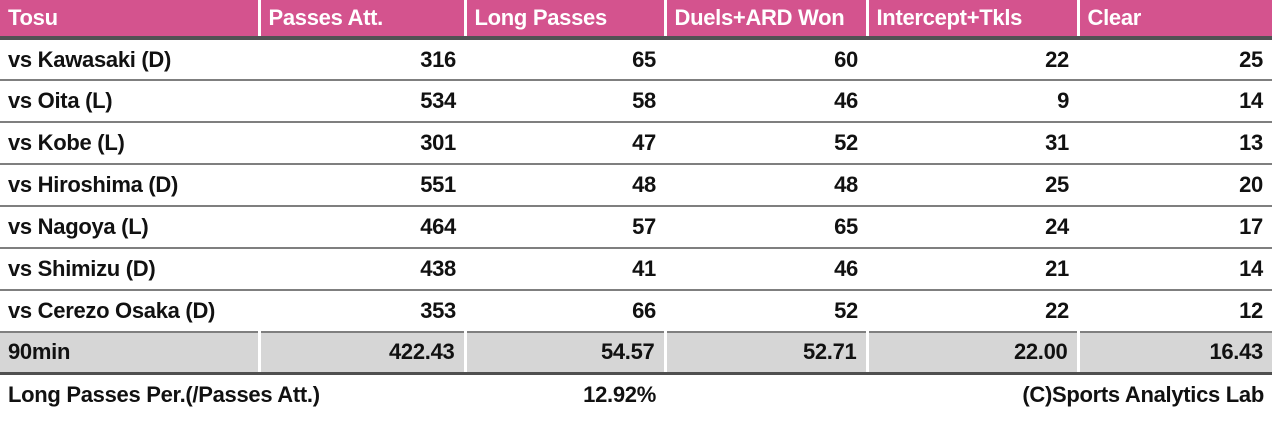 The image size is (1272, 422). Describe the element at coordinates (129, 185) in the screenshot. I see `opponent-cell: vs Hiroshima (D)` at that location.